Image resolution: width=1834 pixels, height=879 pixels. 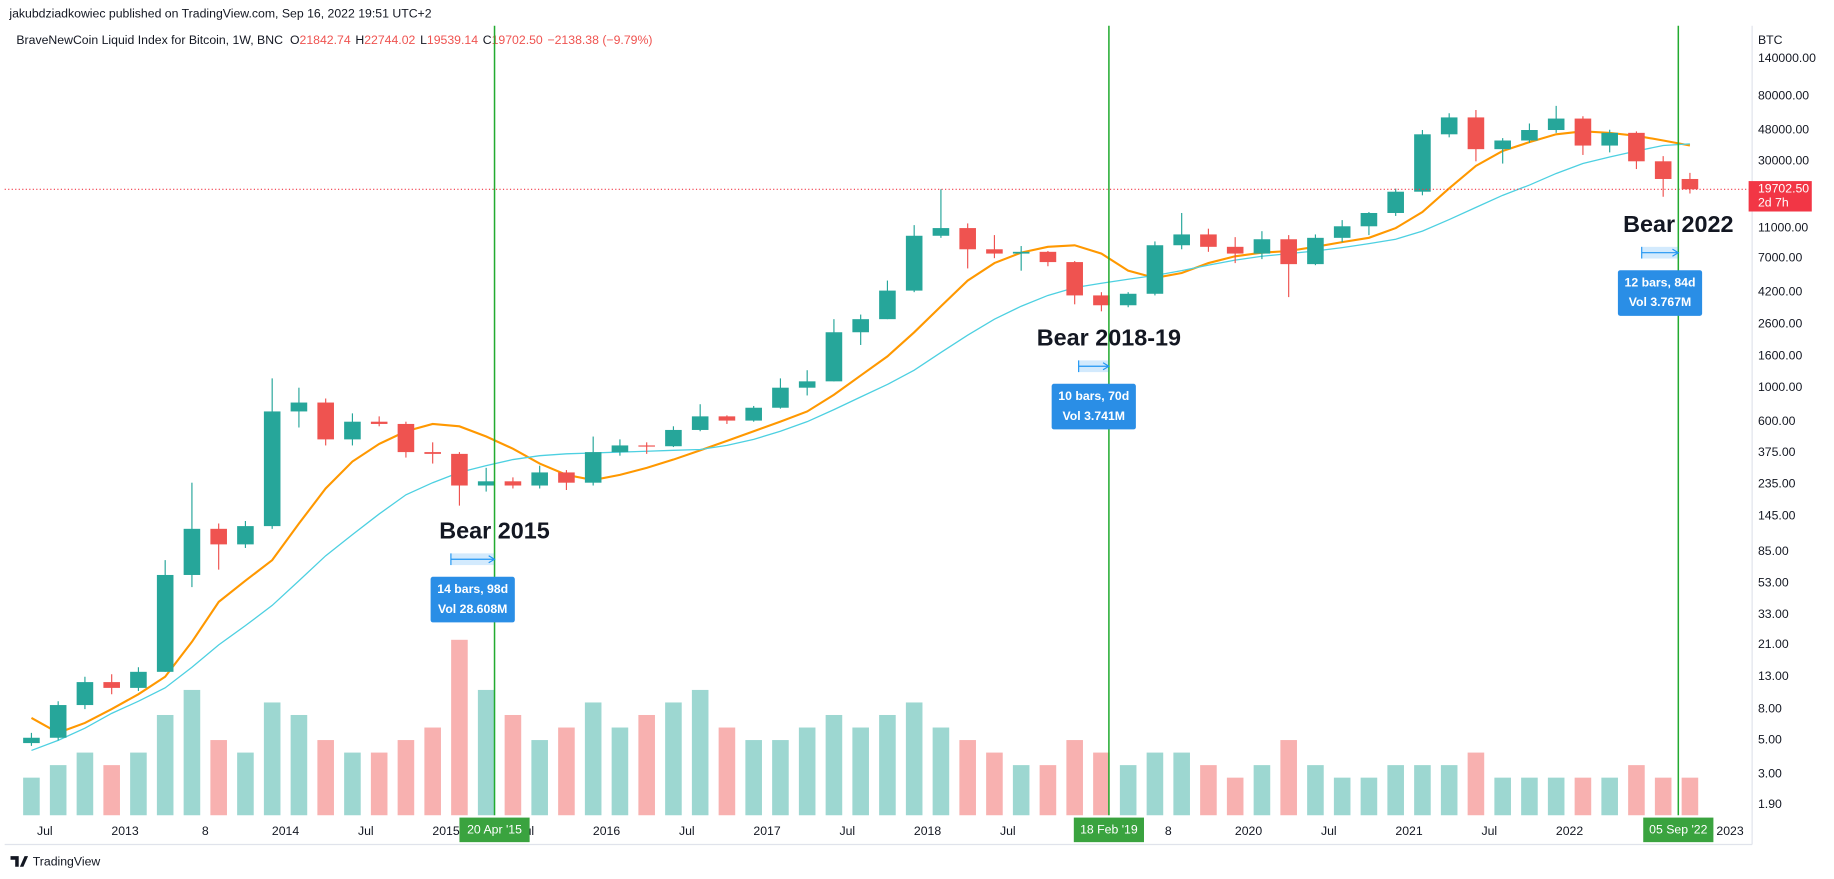 What do you see at coordinates (1093, 396) in the screenshot?
I see `range-bars: 10 bars, 70d` at bounding box center [1093, 396].